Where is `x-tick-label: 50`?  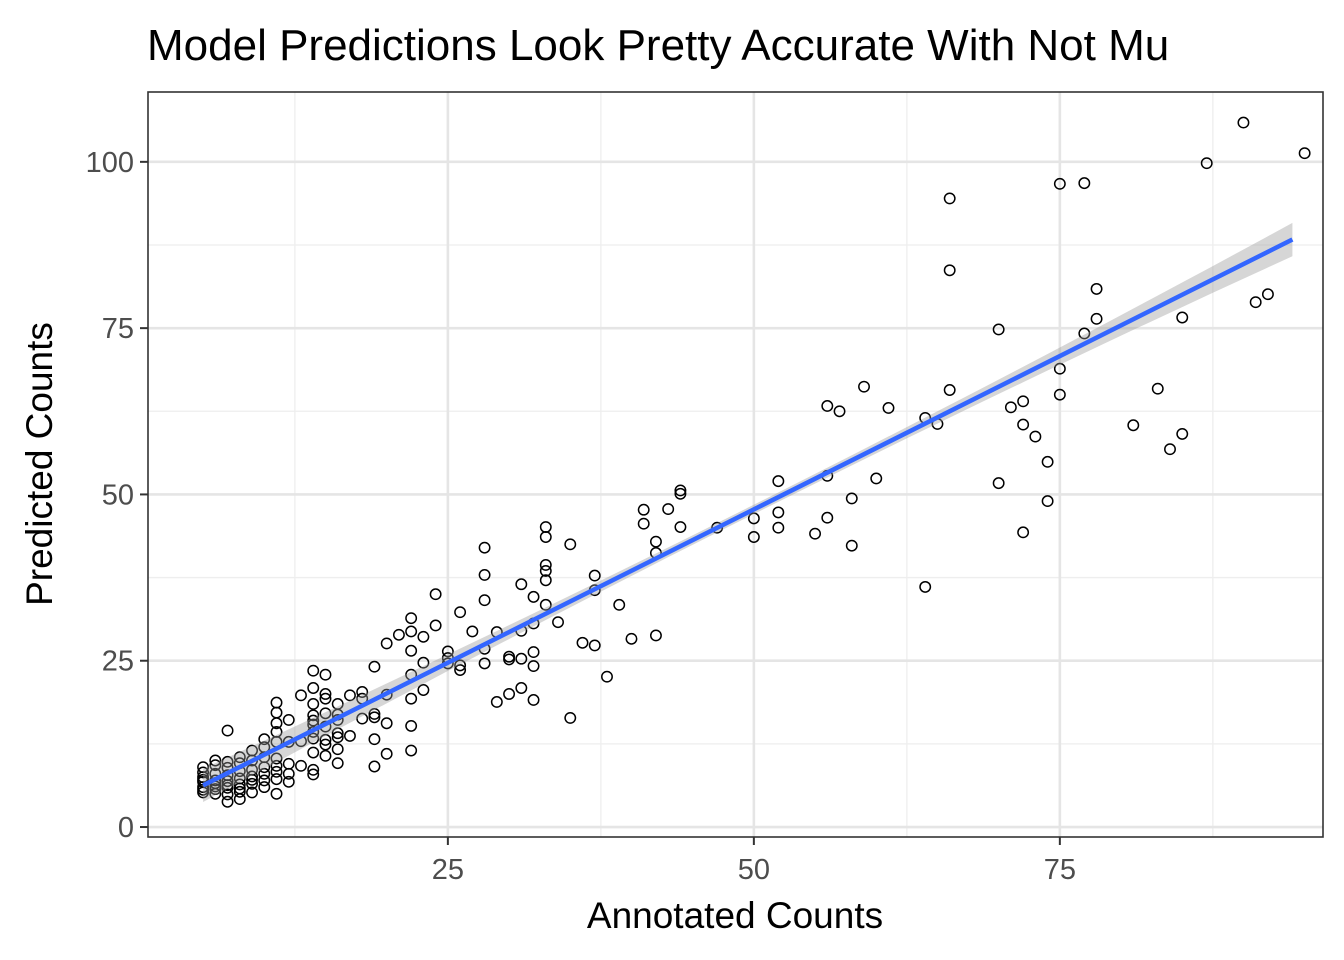
x-tick-label: 50 is located at coordinates (754, 870).